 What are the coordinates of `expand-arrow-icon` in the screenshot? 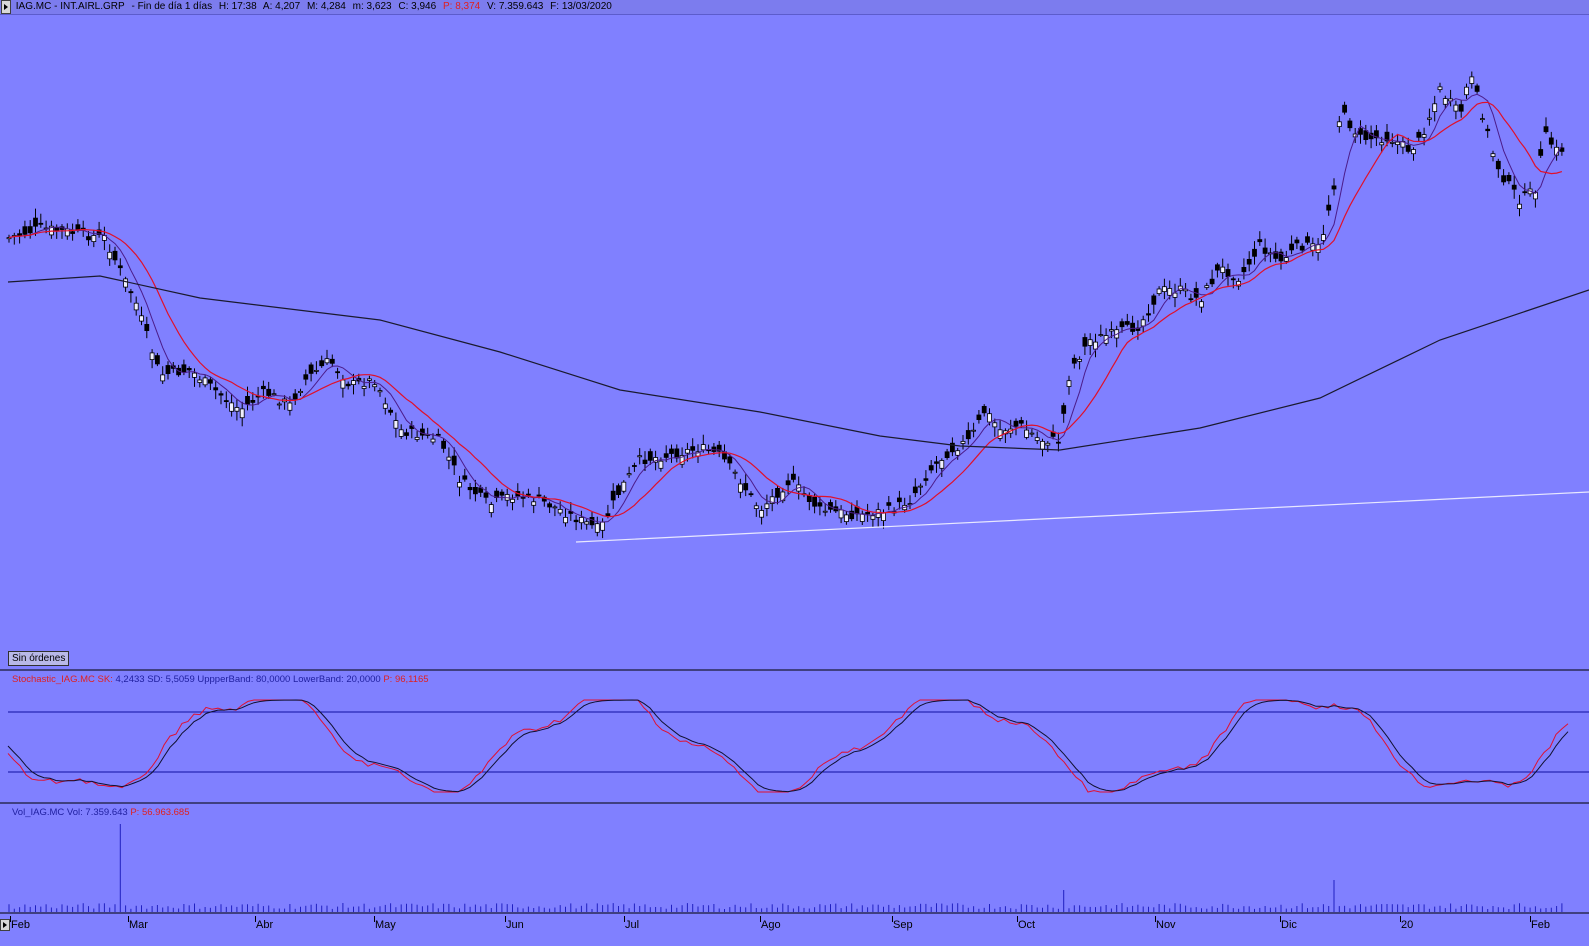 It's located at (6, 7).